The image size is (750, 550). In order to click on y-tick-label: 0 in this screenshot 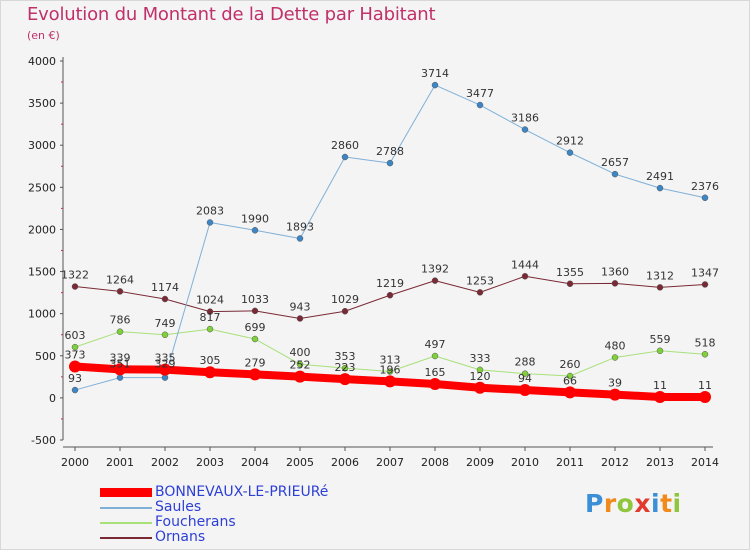, I will do `click(52, 398)`.